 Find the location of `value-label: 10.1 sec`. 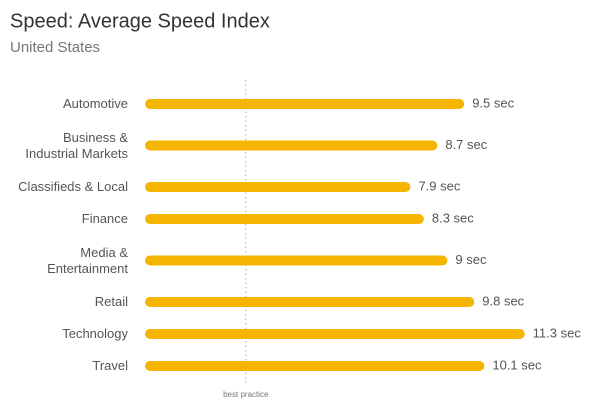

value-label: 10.1 sec is located at coordinates (517, 364).